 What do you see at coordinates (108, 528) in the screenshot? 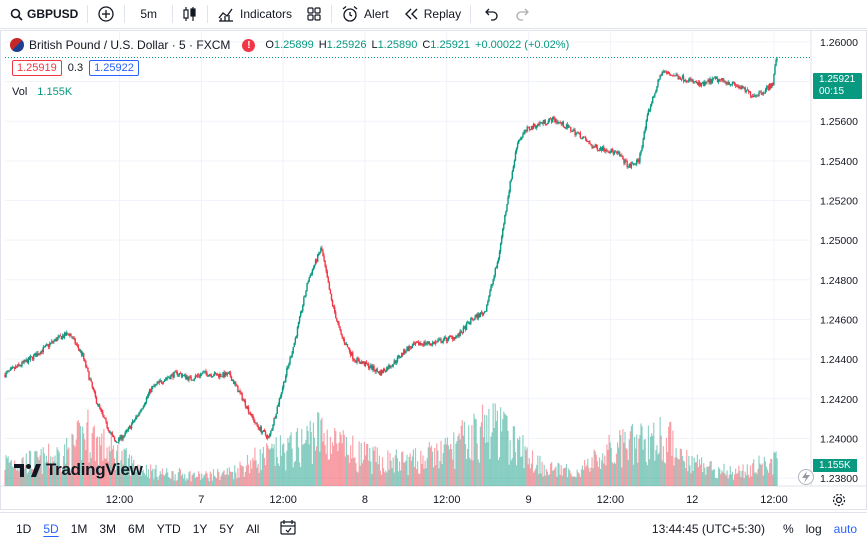
I see `range-3m: 3M` at bounding box center [108, 528].